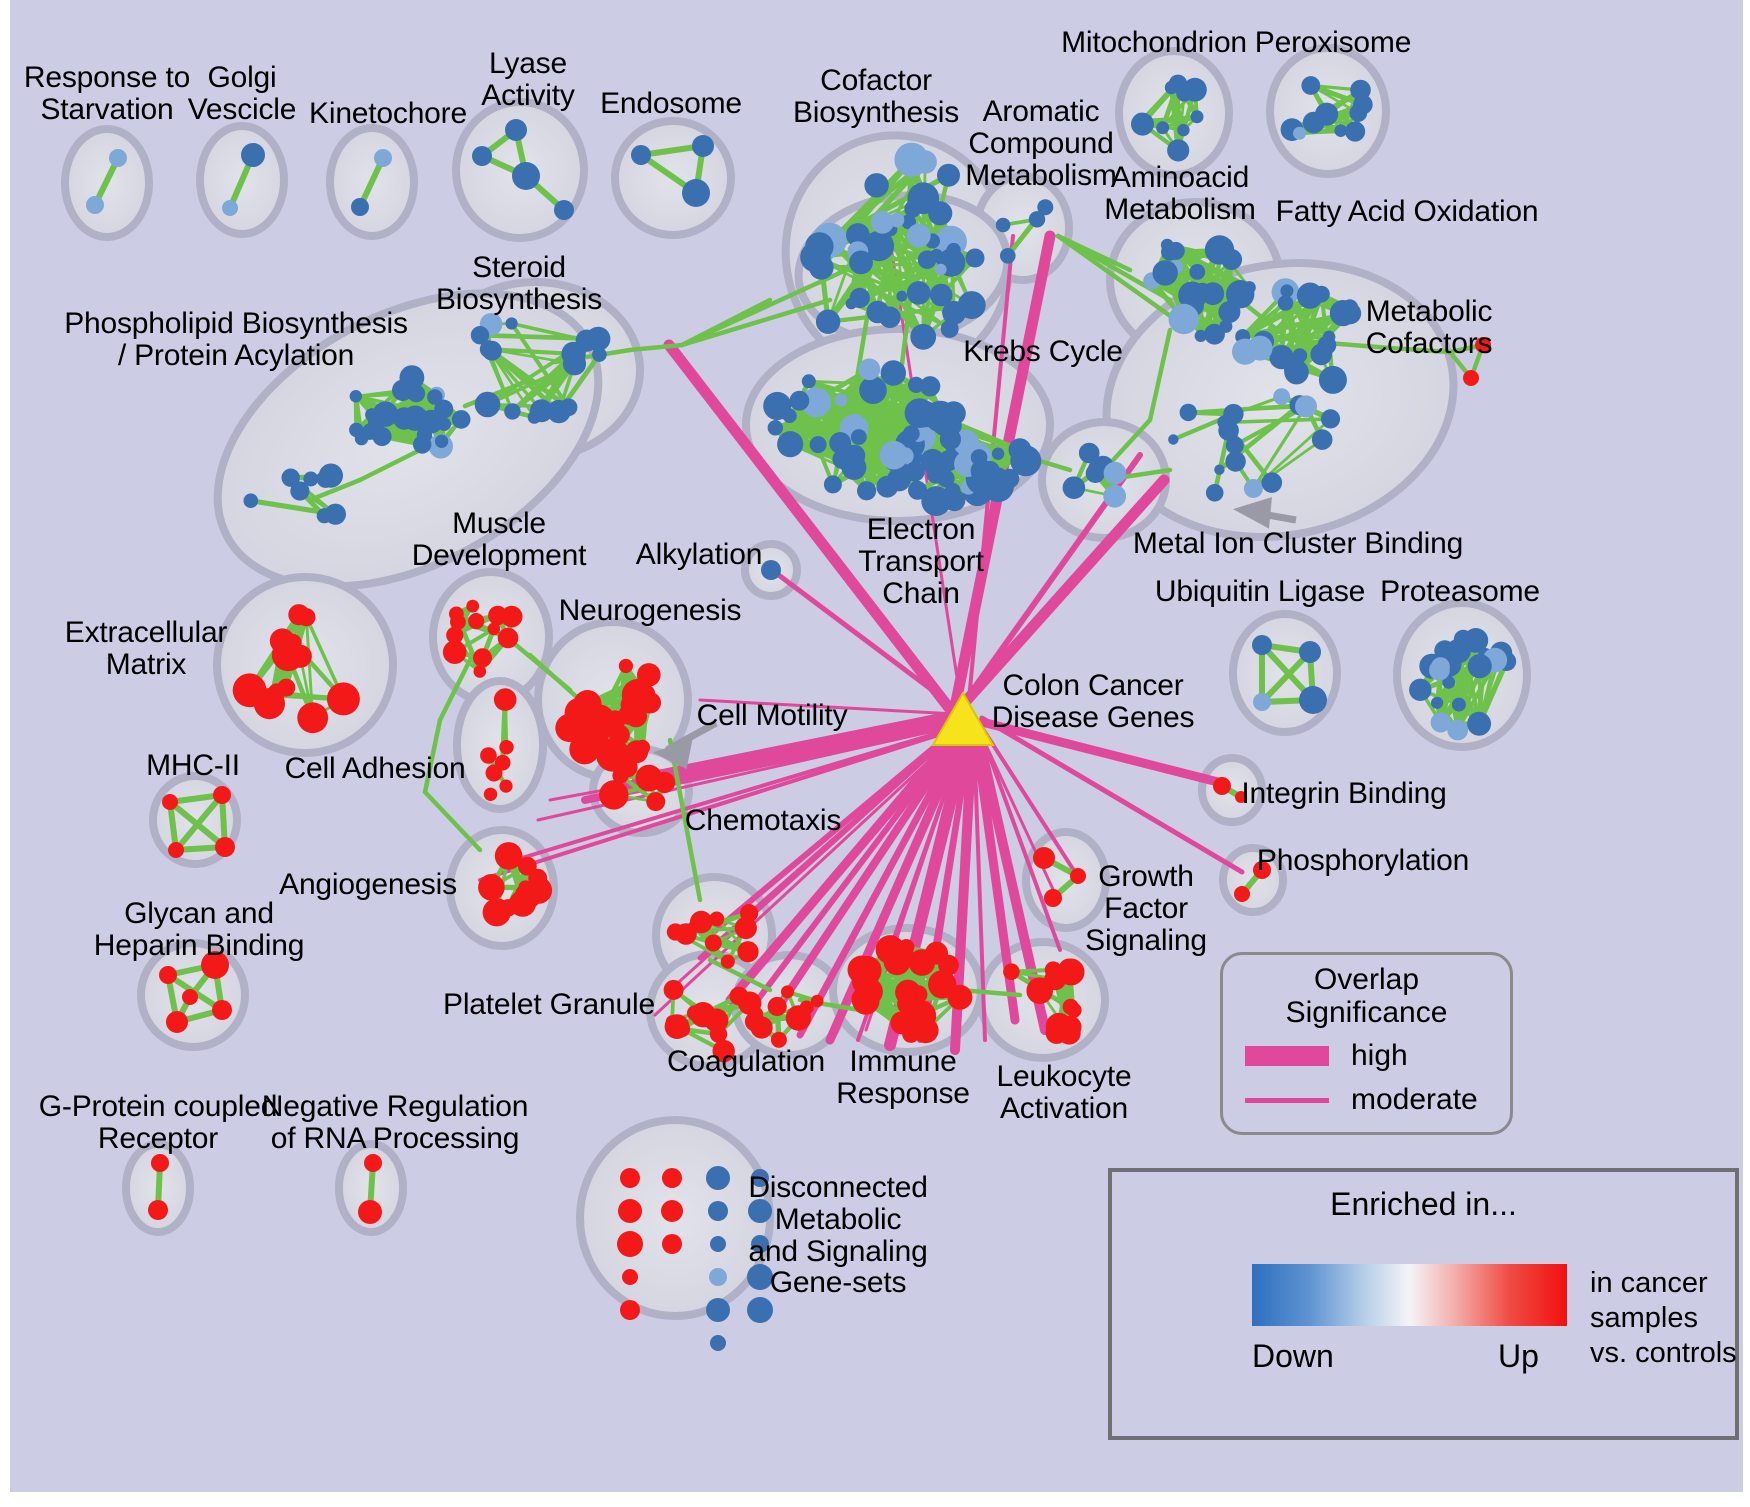 The image size is (1750, 1507). What do you see at coordinates (1518, 1356) in the screenshot?
I see `legend-gradient-high-label: Up` at bounding box center [1518, 1356].